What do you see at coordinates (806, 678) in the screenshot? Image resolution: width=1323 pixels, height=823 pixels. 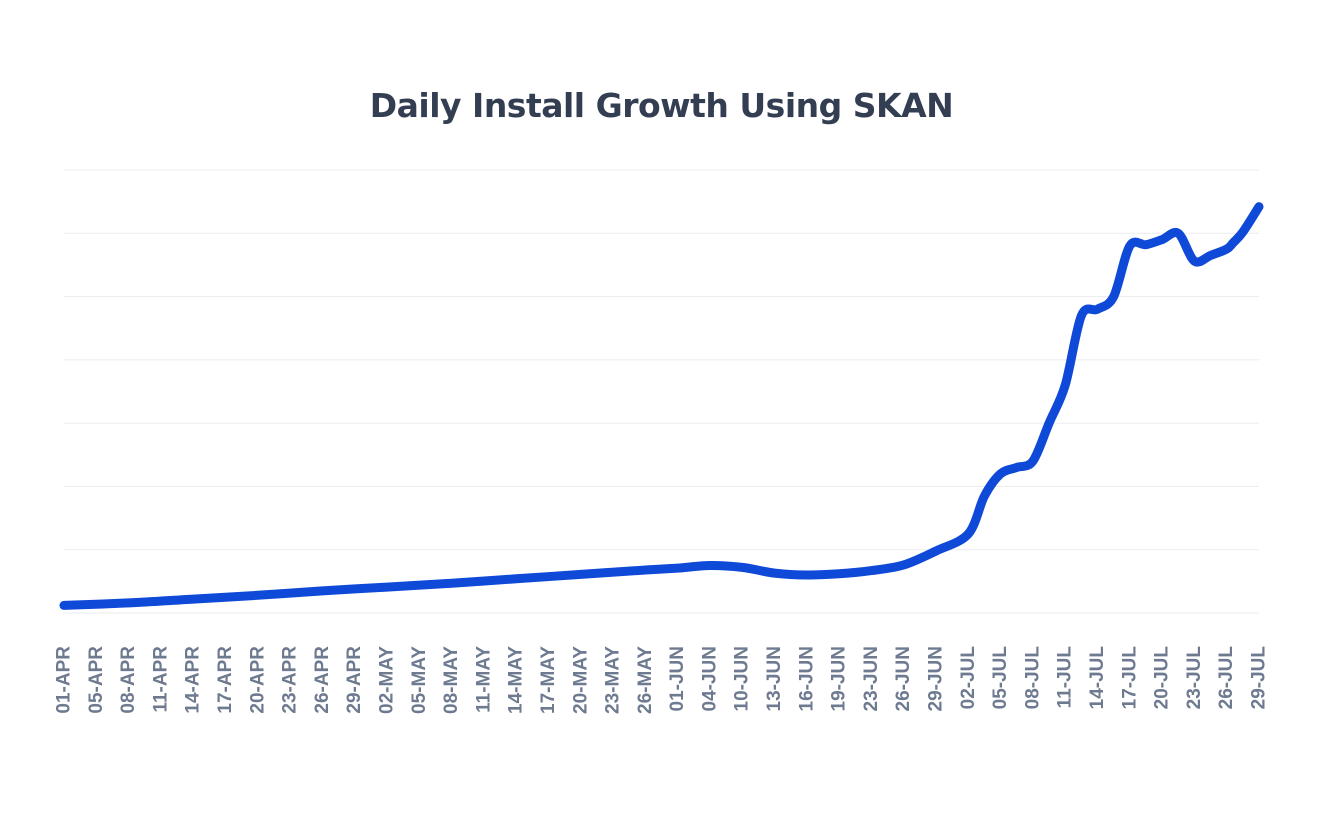 I see `x-tick-label: 16-JUN` at bounding box center [806, 678].